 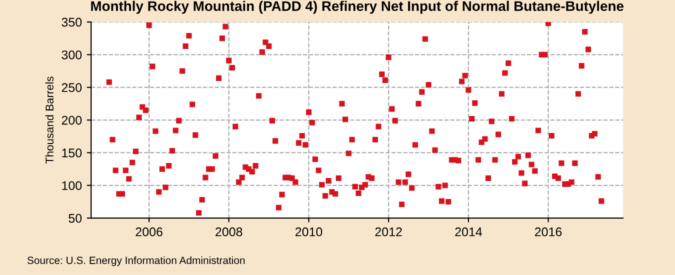 I want to click on x-tick-label: 2012, so click(x=388, y=231).